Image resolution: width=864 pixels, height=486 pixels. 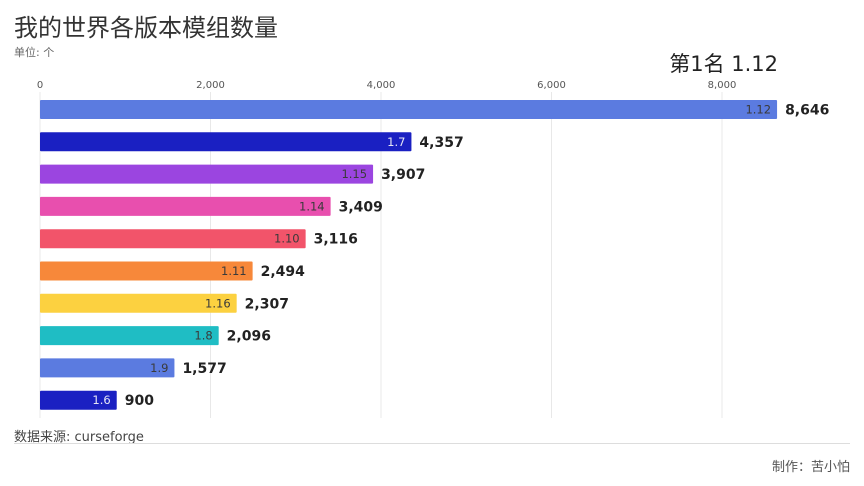 What do you see at coordinates (101, 400) in the screenshot?
I see `bar-category-label: 1.6` at bounding box center [101, 400].